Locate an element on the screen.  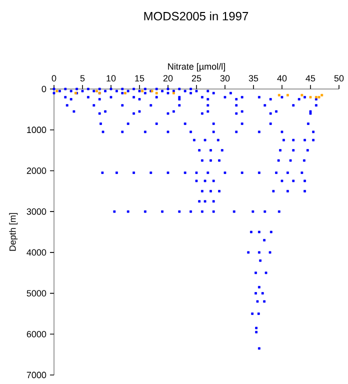
x-tick-label: 45 is located at coordinates (311, 78).